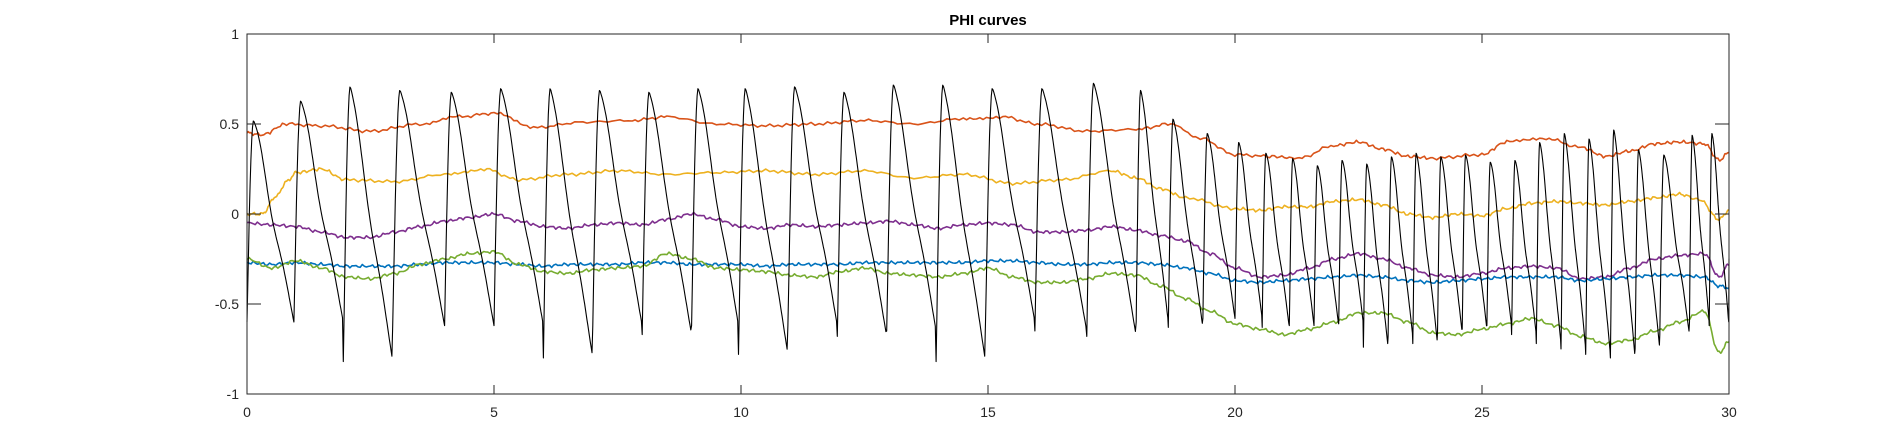 Image resolution: width=1902 pixels, height=437 pixels. I want to click on y-tick-label: 1, so click(235, 34).